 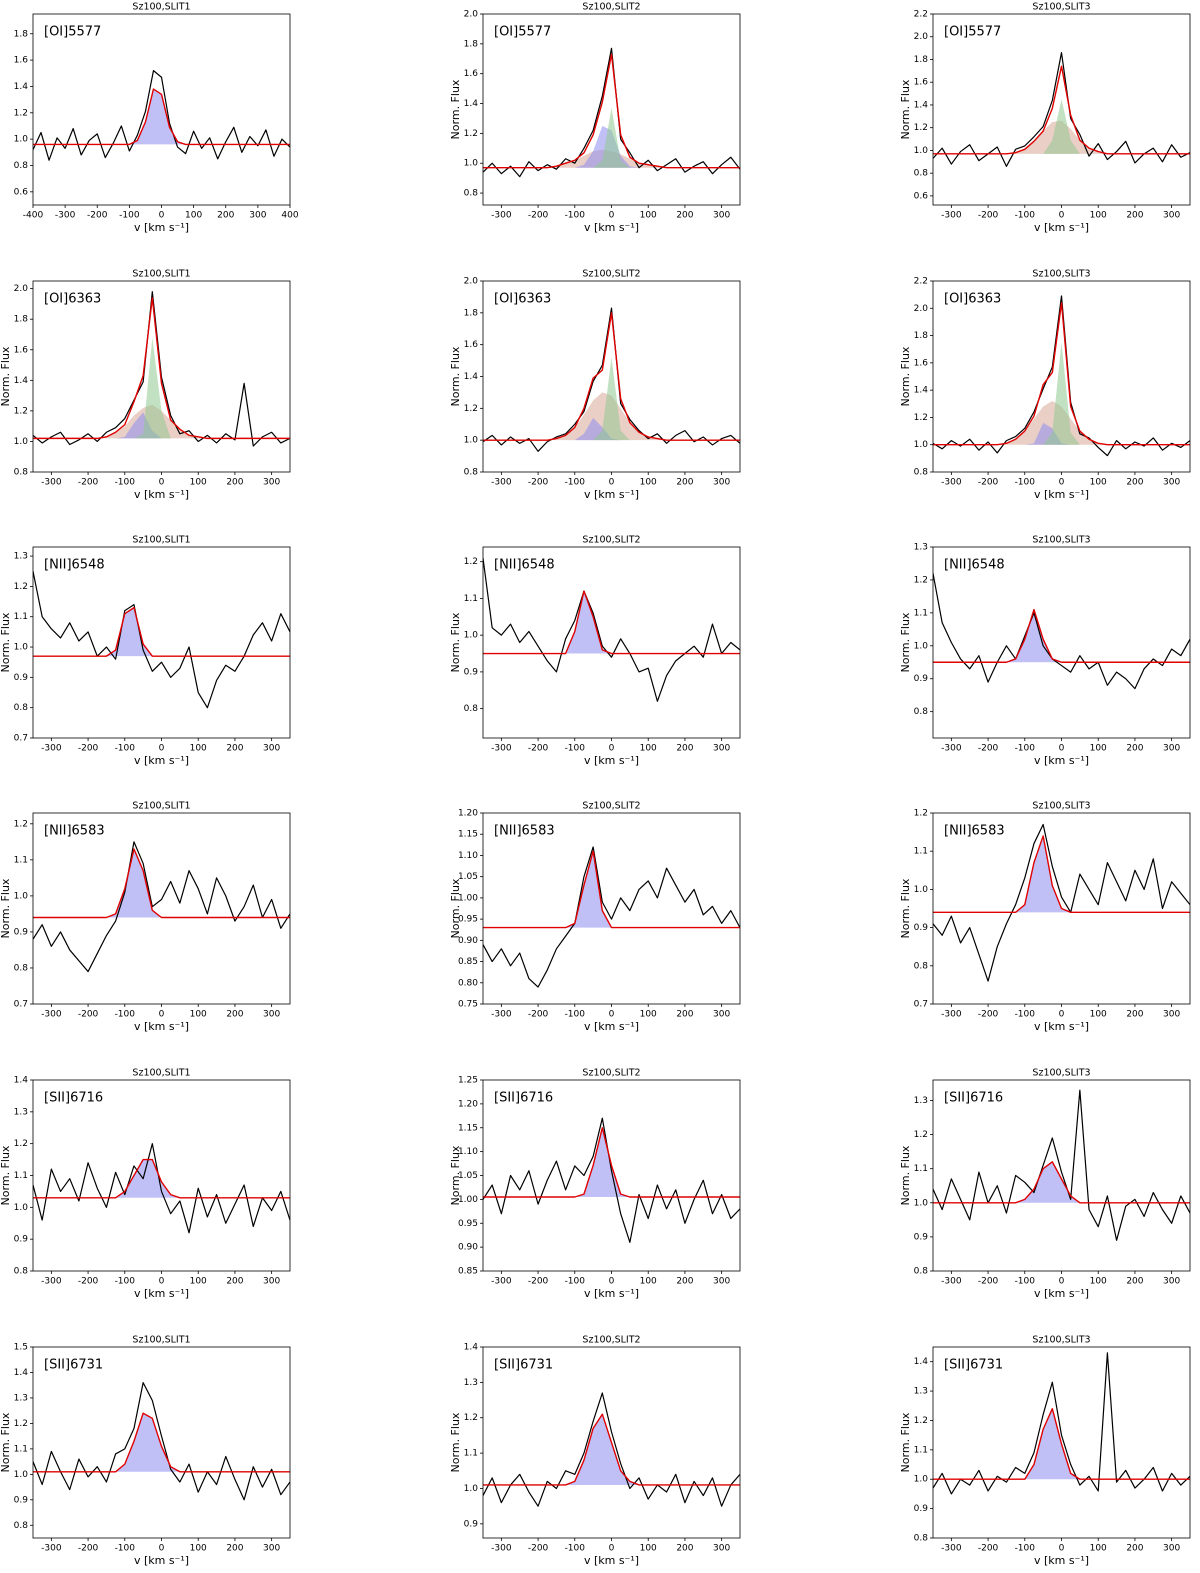 I want to click on panel-title: Sz100,SLIT2, so click(x=611, y=274).